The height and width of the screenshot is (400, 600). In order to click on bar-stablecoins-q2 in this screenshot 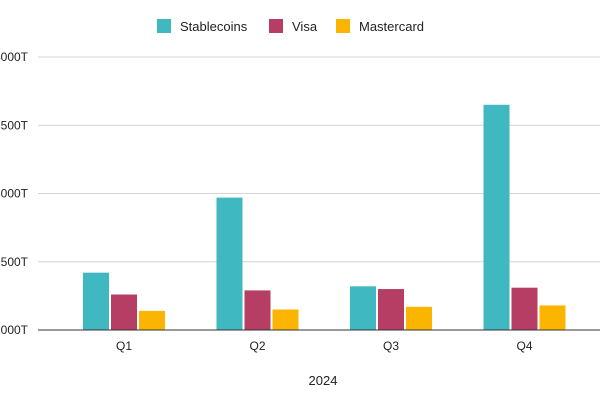, I will do `click(229, 263)`.